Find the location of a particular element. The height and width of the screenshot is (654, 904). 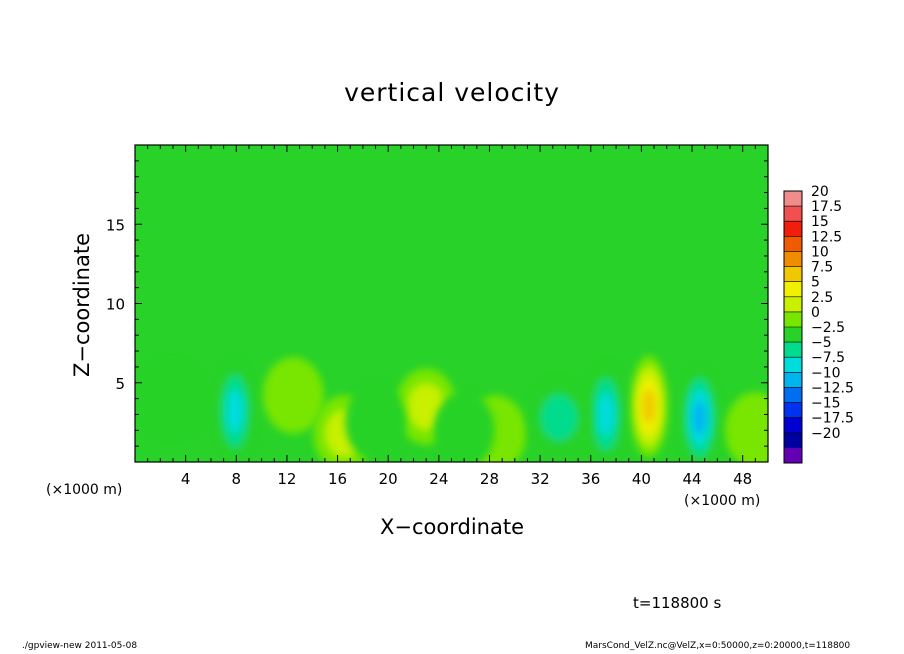

y-axis-label: Z−coordinate is located at coordinates (82, 305).